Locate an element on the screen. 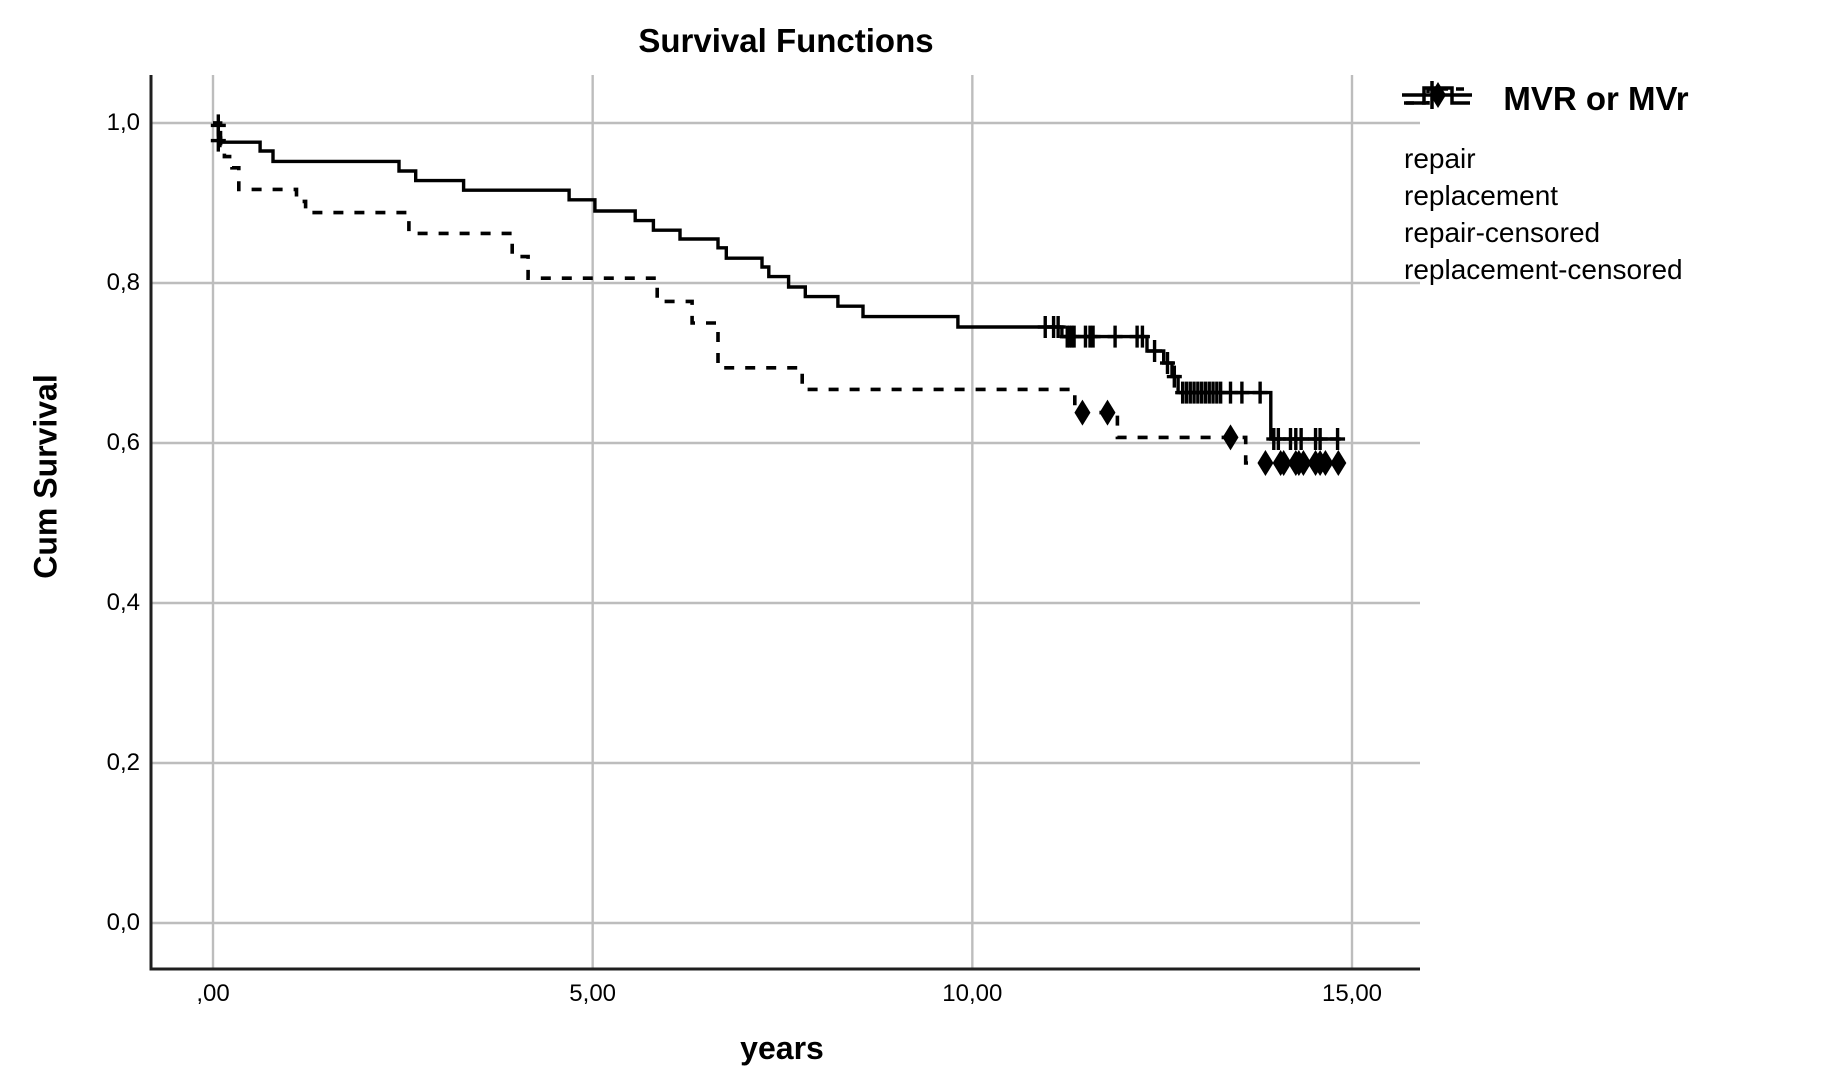 The image size is (1824, 1091). y-tick-label: 0,0 is located at coordinates (123, 922).